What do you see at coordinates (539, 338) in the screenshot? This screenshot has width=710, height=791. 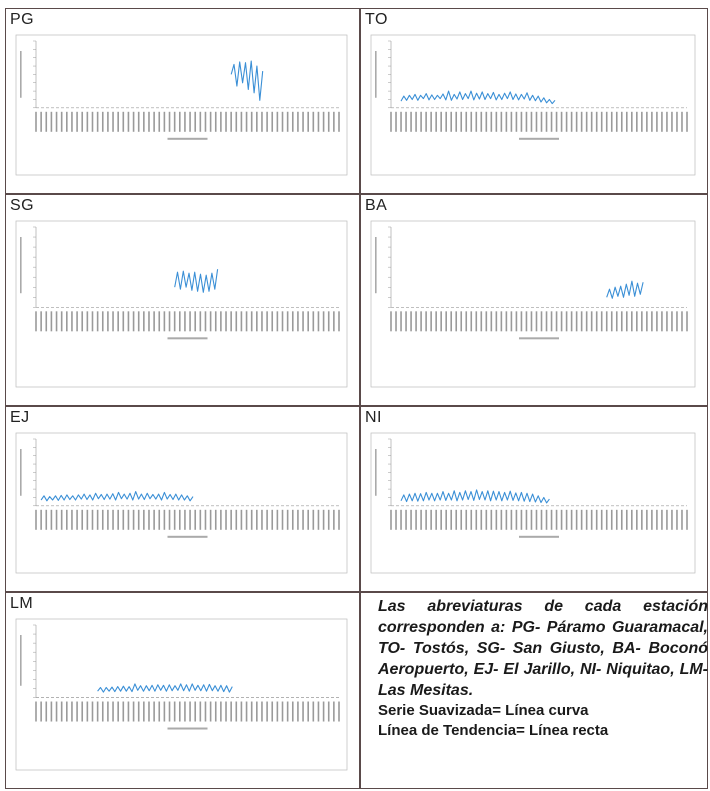 I see `x-axis-label` at bounding box center [539, 338].